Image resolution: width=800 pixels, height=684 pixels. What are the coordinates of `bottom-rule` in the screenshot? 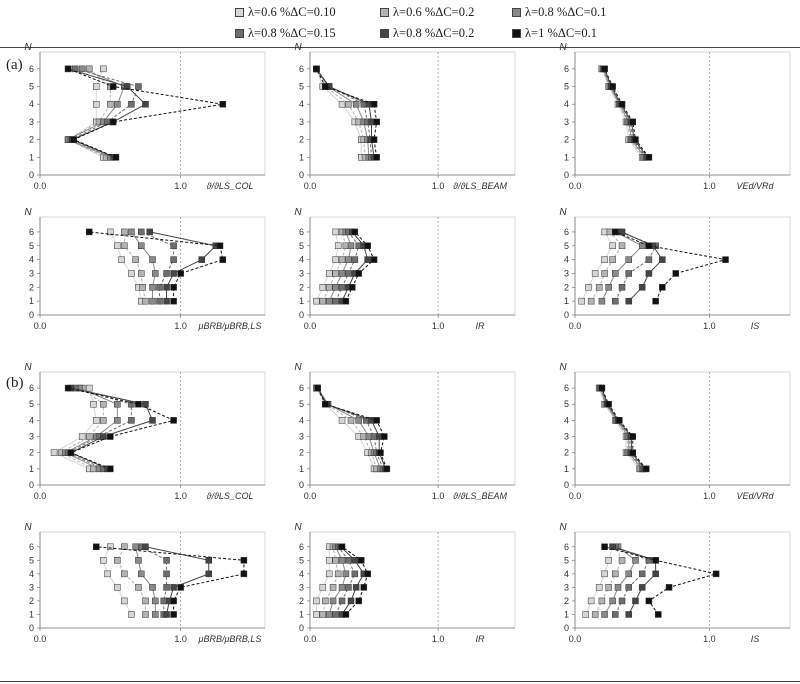 It's located at (400, 681).